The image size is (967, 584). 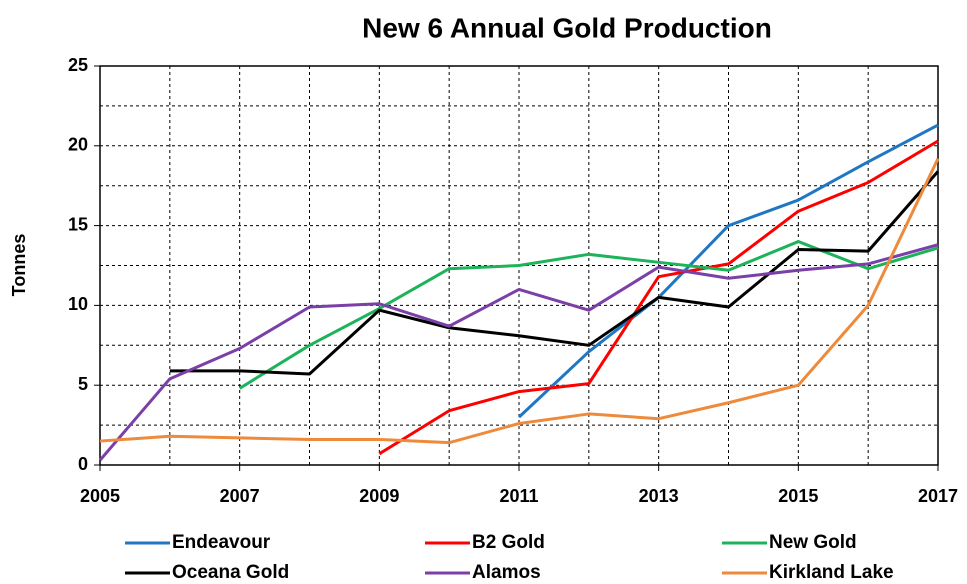 I want to click on y-tick-label: 15, so click(x=78, y=224).